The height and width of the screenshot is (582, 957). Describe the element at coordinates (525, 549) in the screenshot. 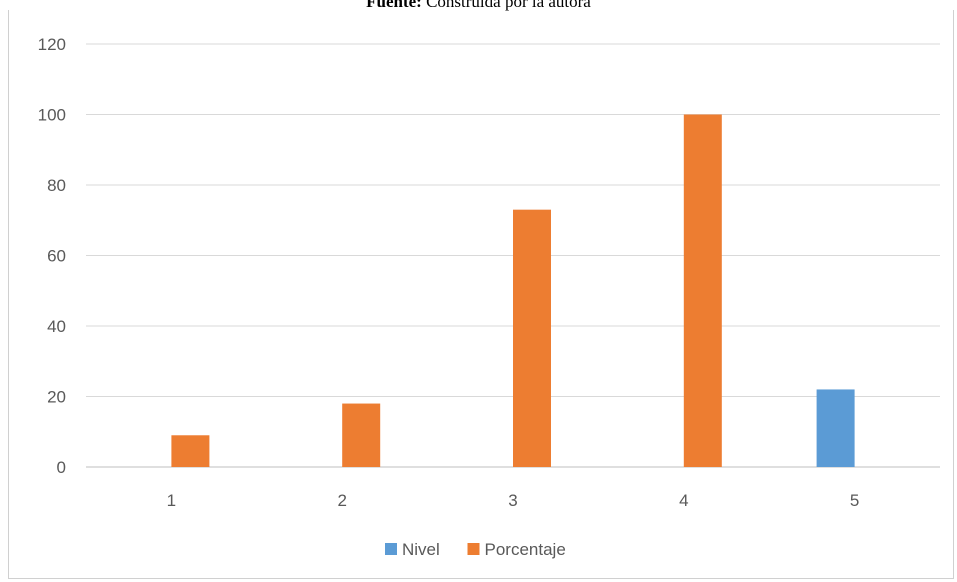

I see `legend-label-porcentaje: Porcentaje` at that location.